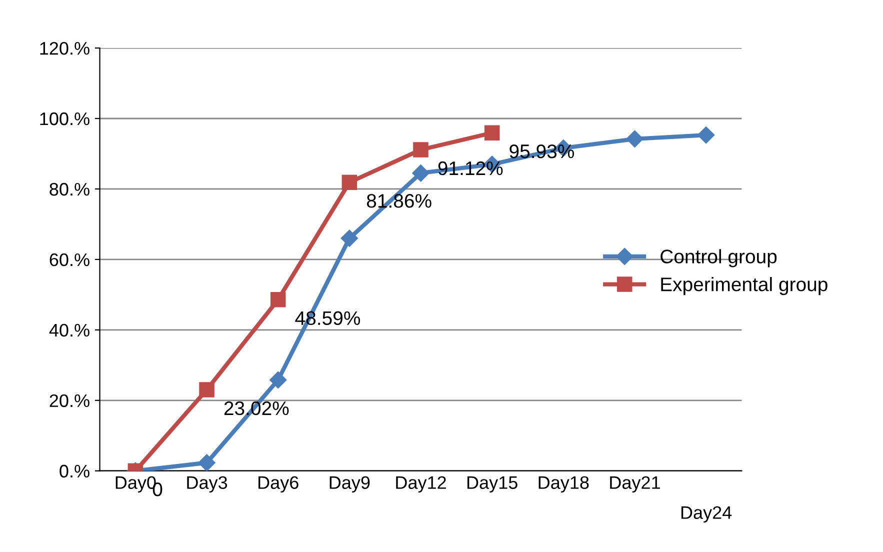  I want to click on data-label: 91.12%, so click(470, 168).